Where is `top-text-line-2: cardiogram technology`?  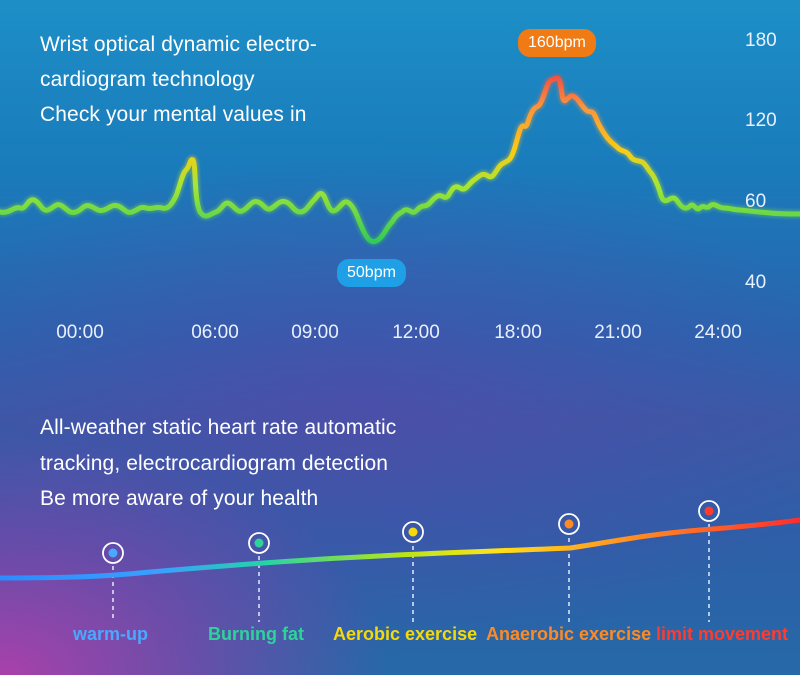 top-text-line-2: cardiogram technology is located at coordinates (147, 79).